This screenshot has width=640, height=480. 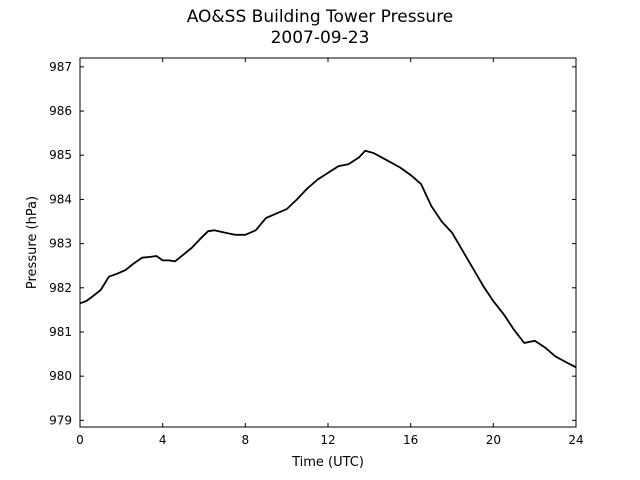 What do you see at coordinates (60, 420) in the screenshot?
I see `y-tick-label: 979` at bounding box center [60, 420].